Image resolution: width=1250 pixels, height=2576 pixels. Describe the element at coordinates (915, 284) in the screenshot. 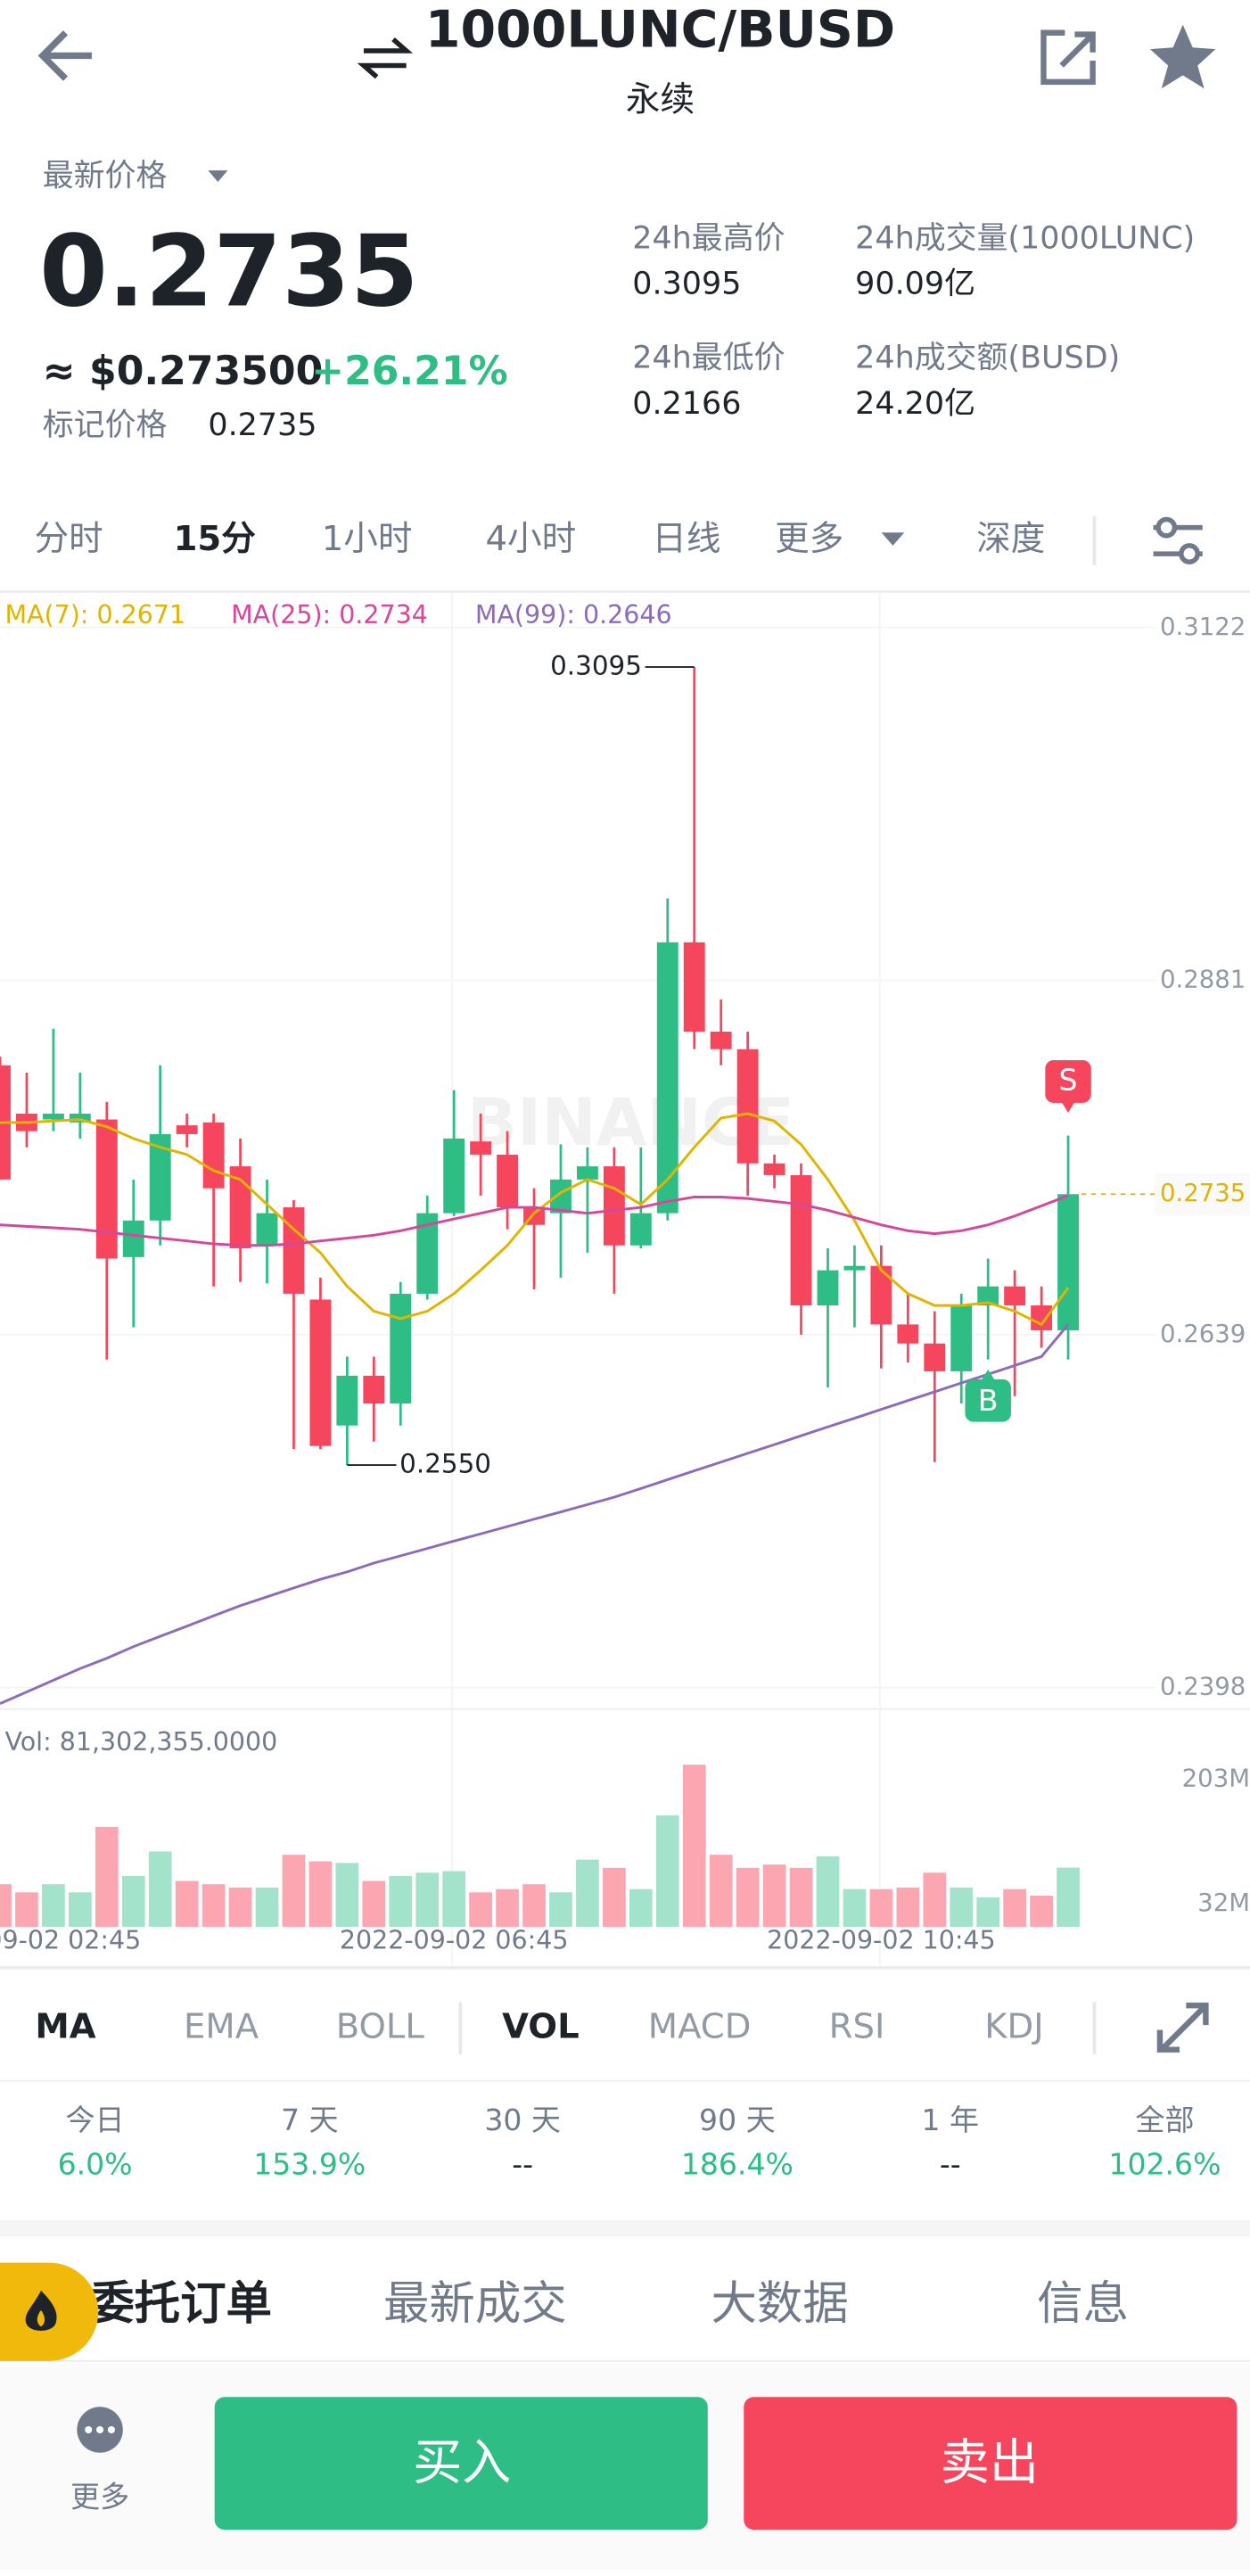

I see `stat-value: 90.09亿` at that location.